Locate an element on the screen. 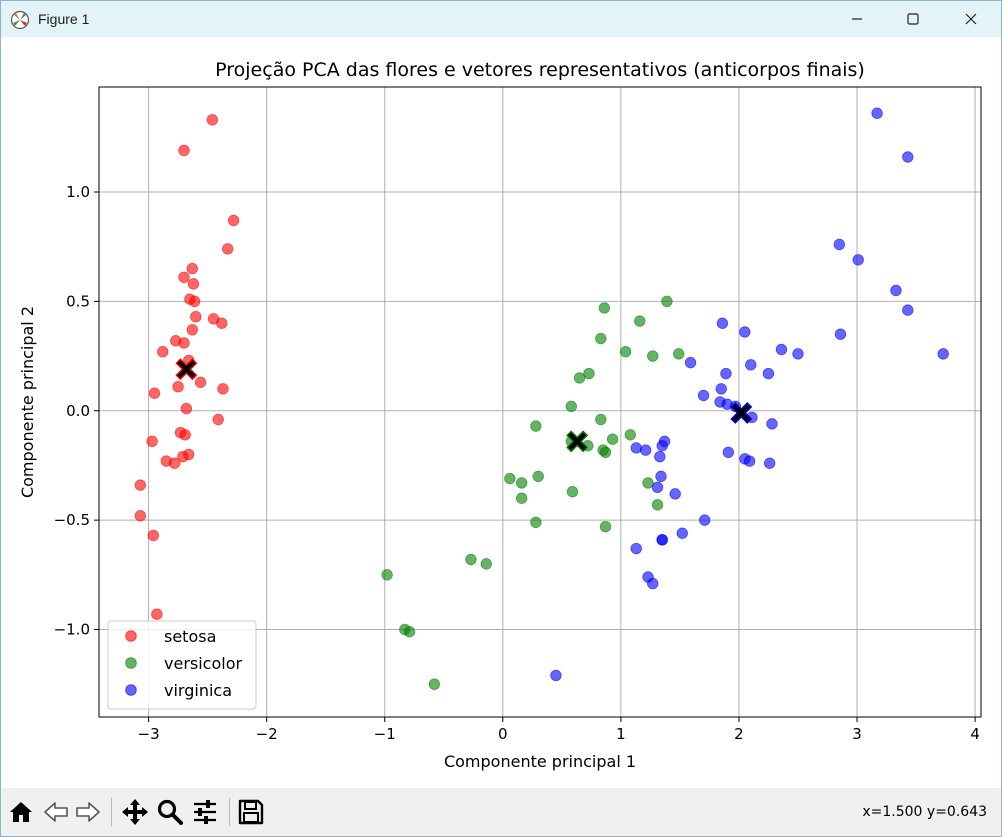  forward-arrow-icon is located at coordinates (88, 812).